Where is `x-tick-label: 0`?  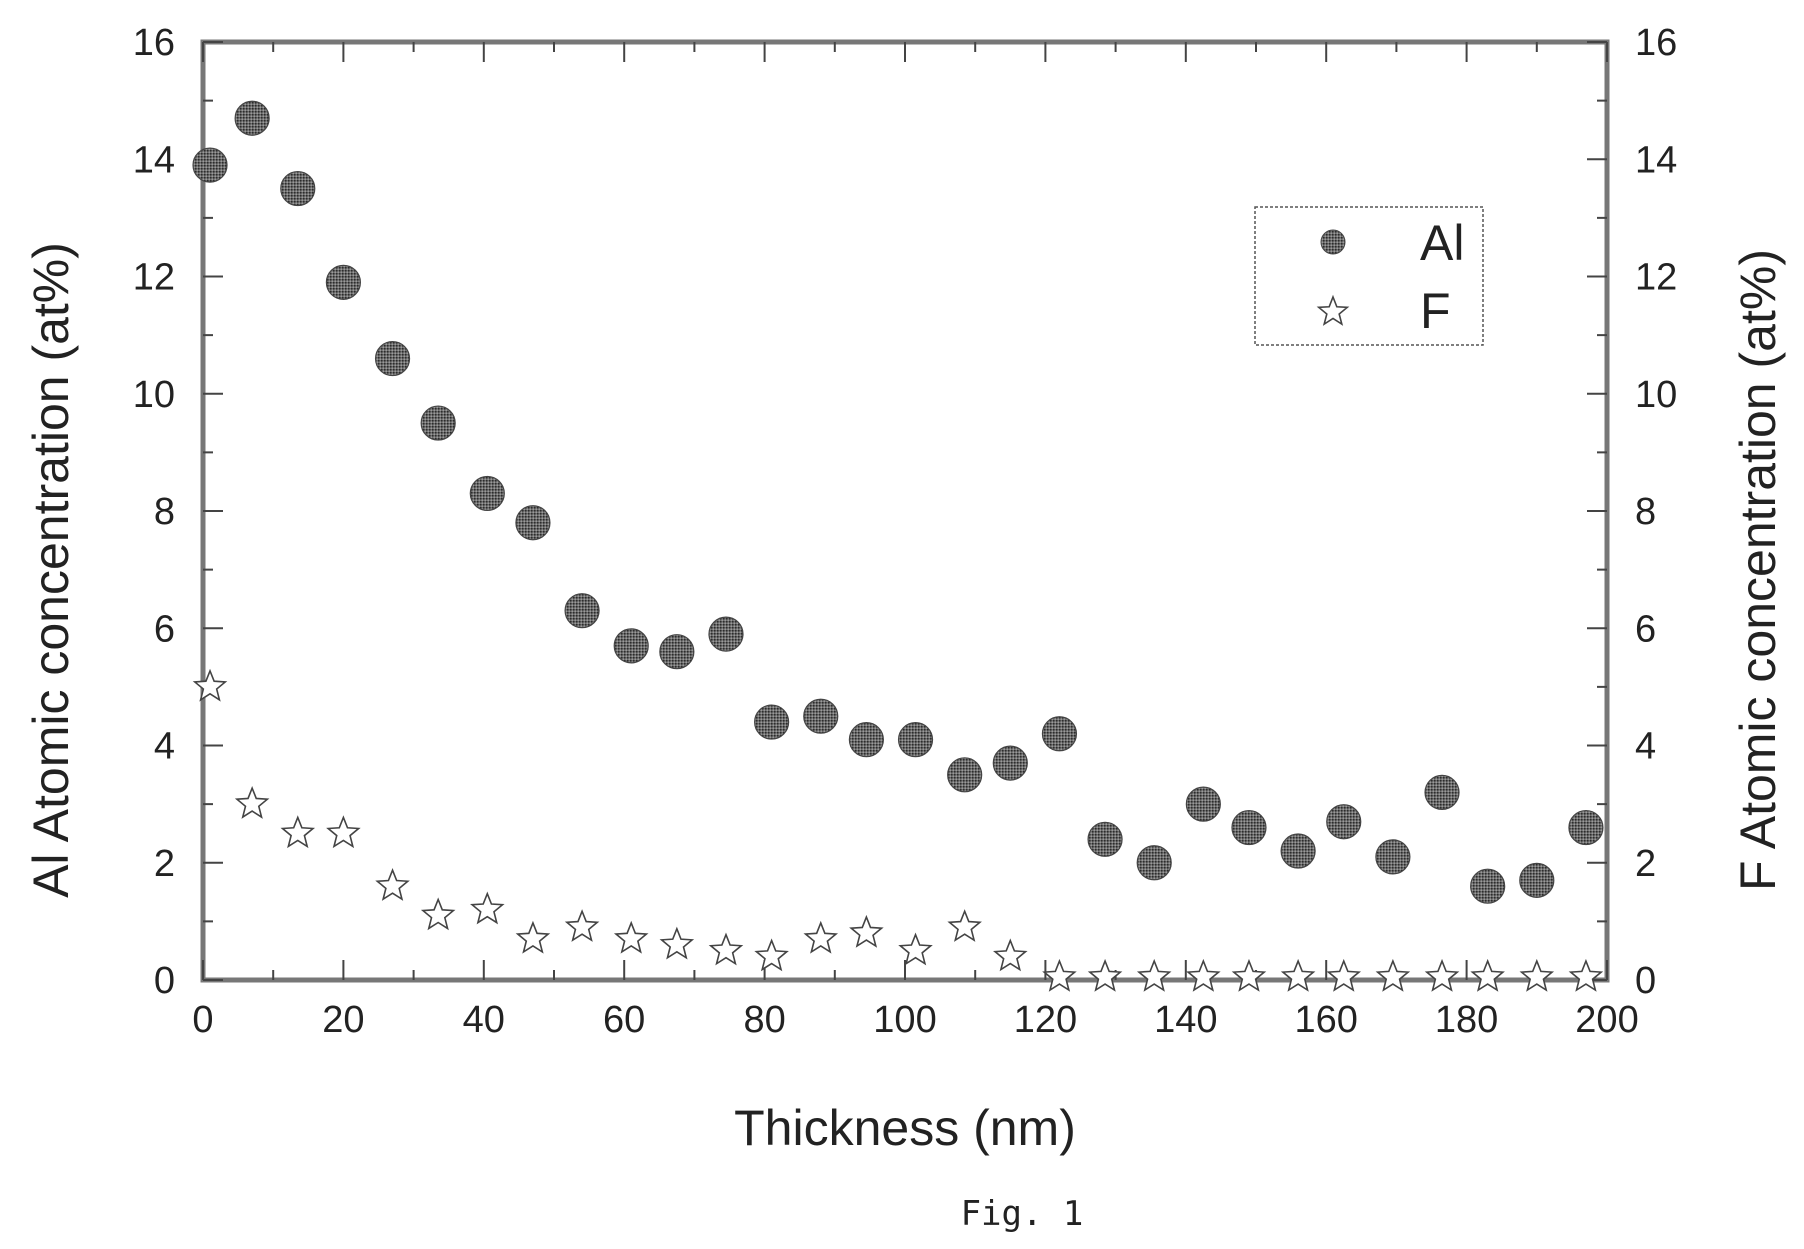 x-tick-label: 0 is located at coordinates (202, 1020).